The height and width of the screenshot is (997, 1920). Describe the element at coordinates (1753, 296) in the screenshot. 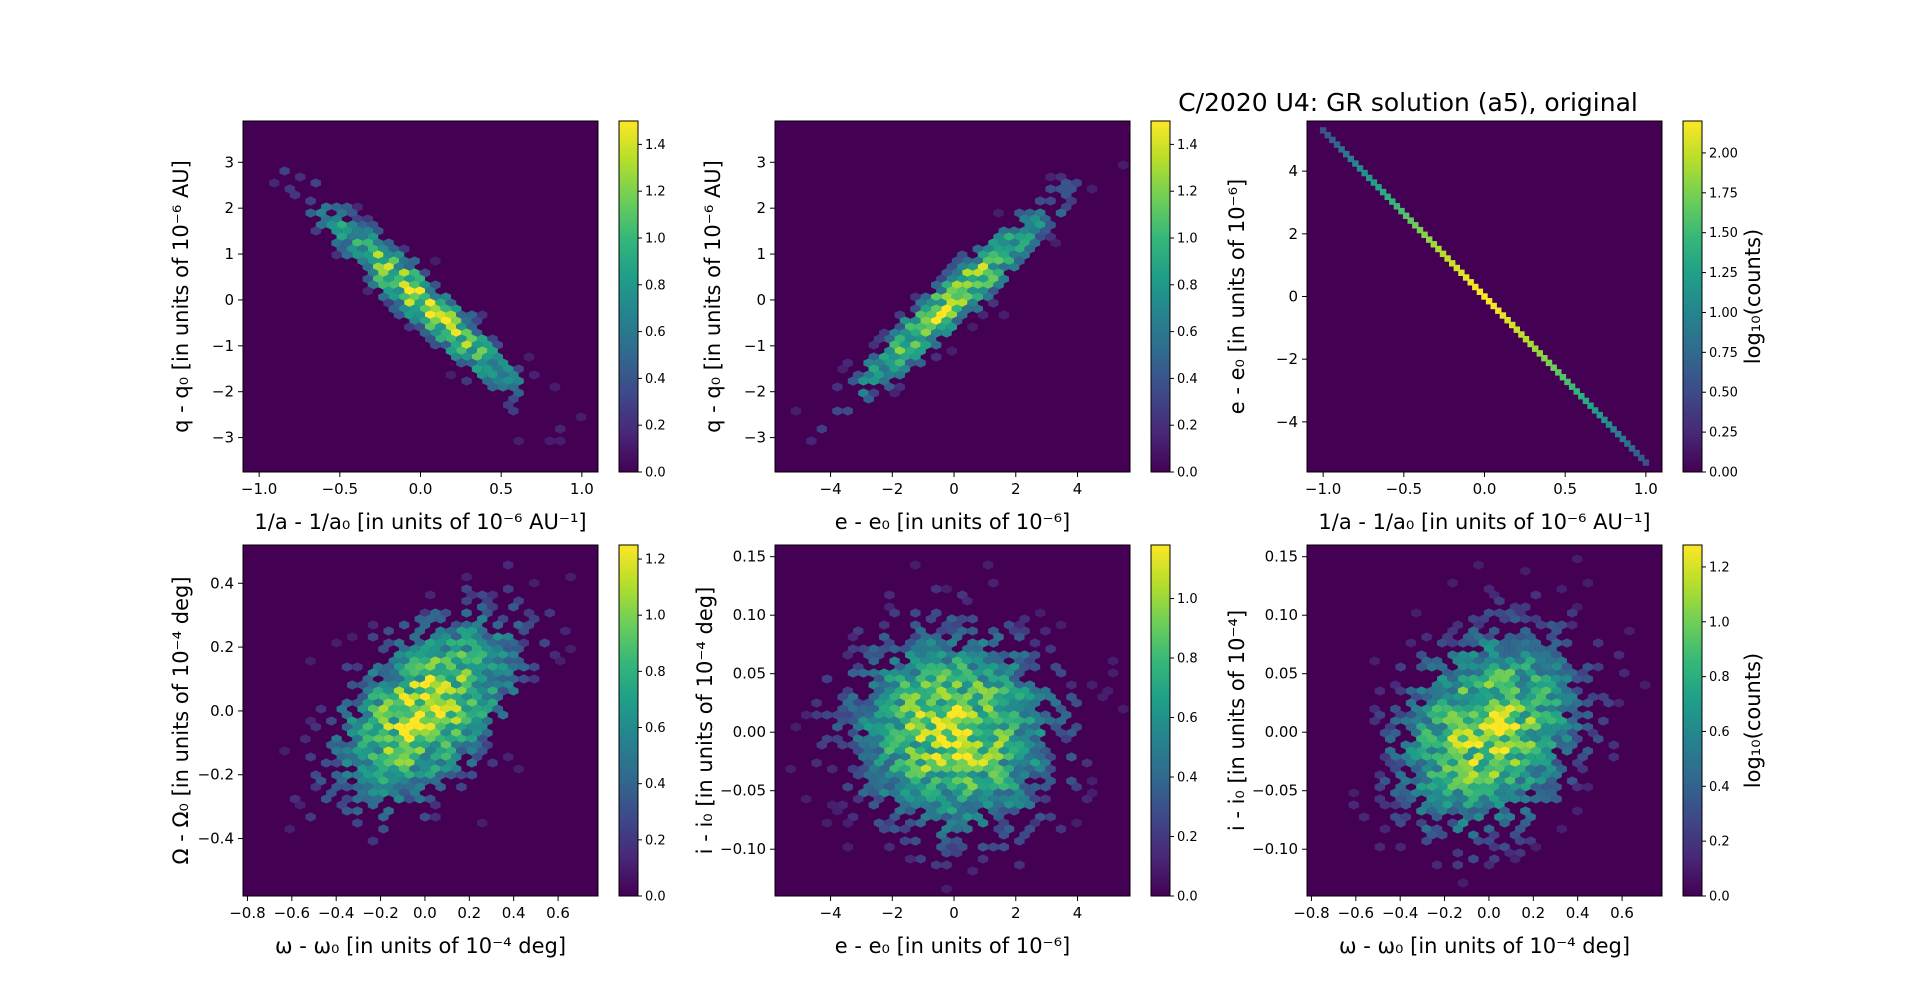

I see `colorbar-label: log₁₀(counts)` at that location.